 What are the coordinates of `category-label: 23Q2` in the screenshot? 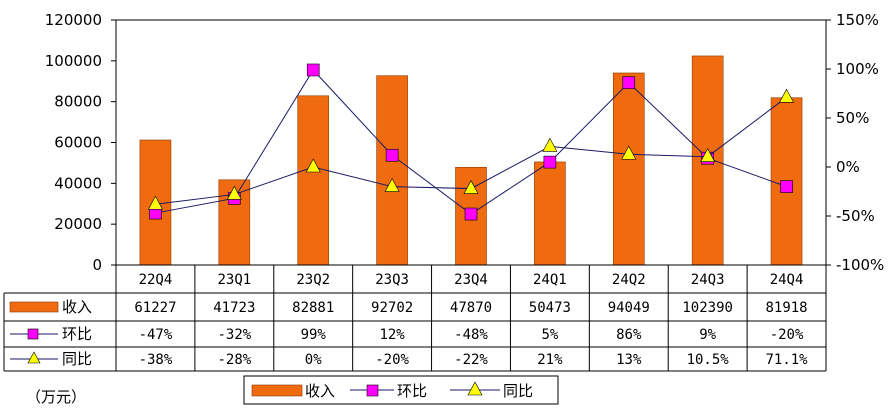 It's located at (313, 280).